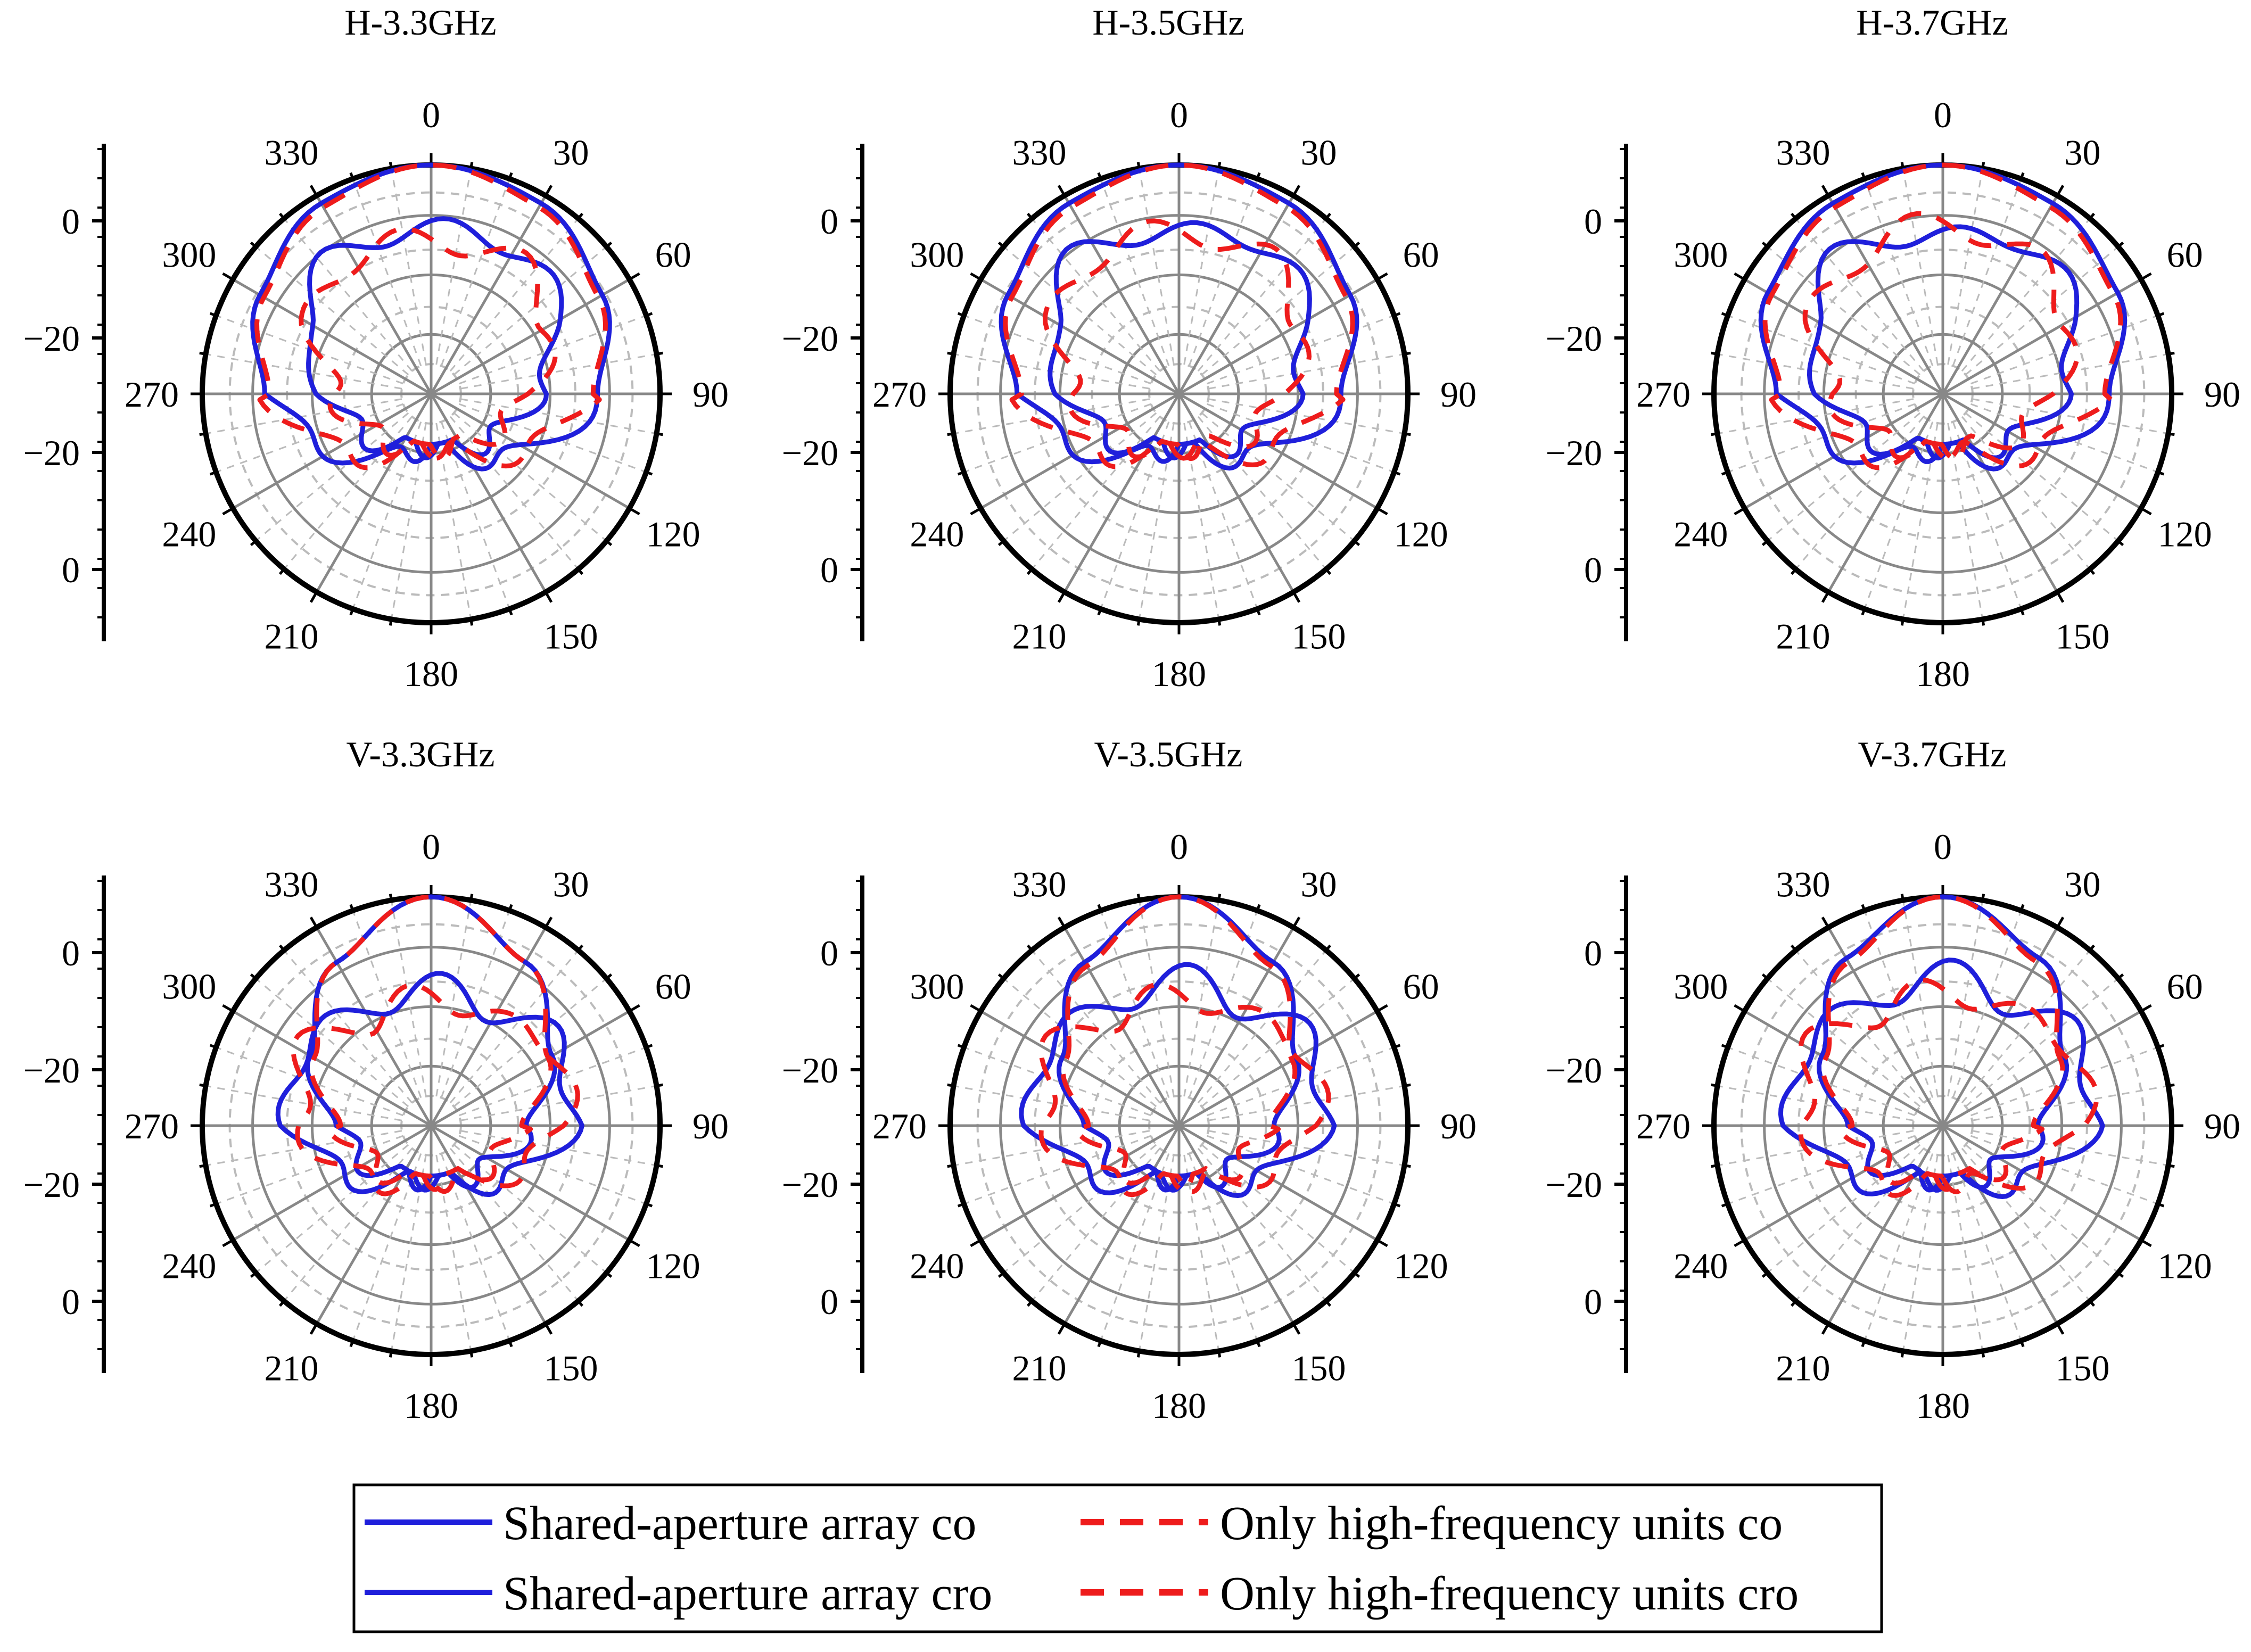 Image resolution: width=2251 pixels, height=1652 pixels. I want to click on angle-tick-label: 270, so click(152, 394).